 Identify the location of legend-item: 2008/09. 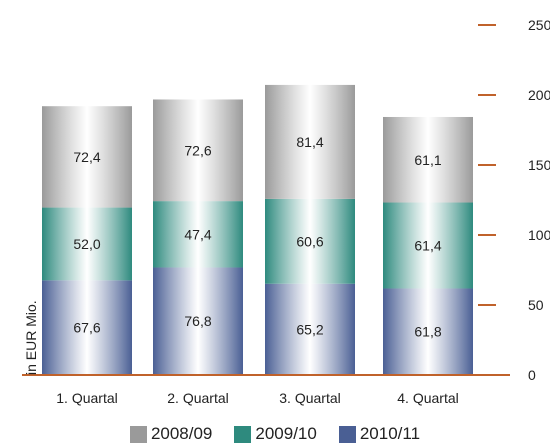
(171, 434).